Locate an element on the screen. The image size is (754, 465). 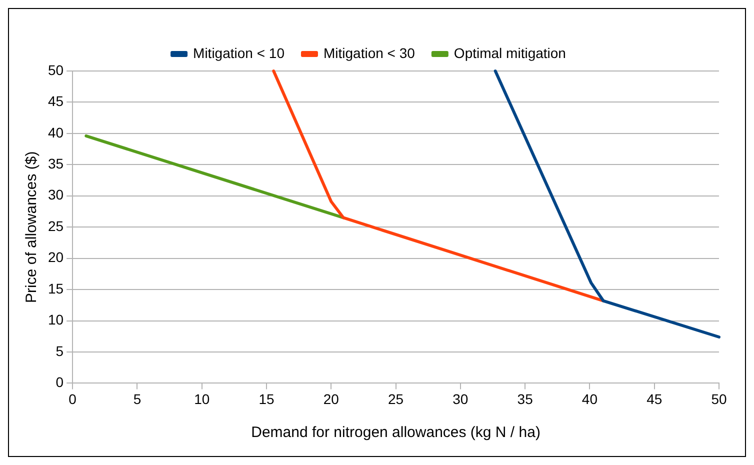
x-tick-label: 30 is located at coordinates (460, 399).